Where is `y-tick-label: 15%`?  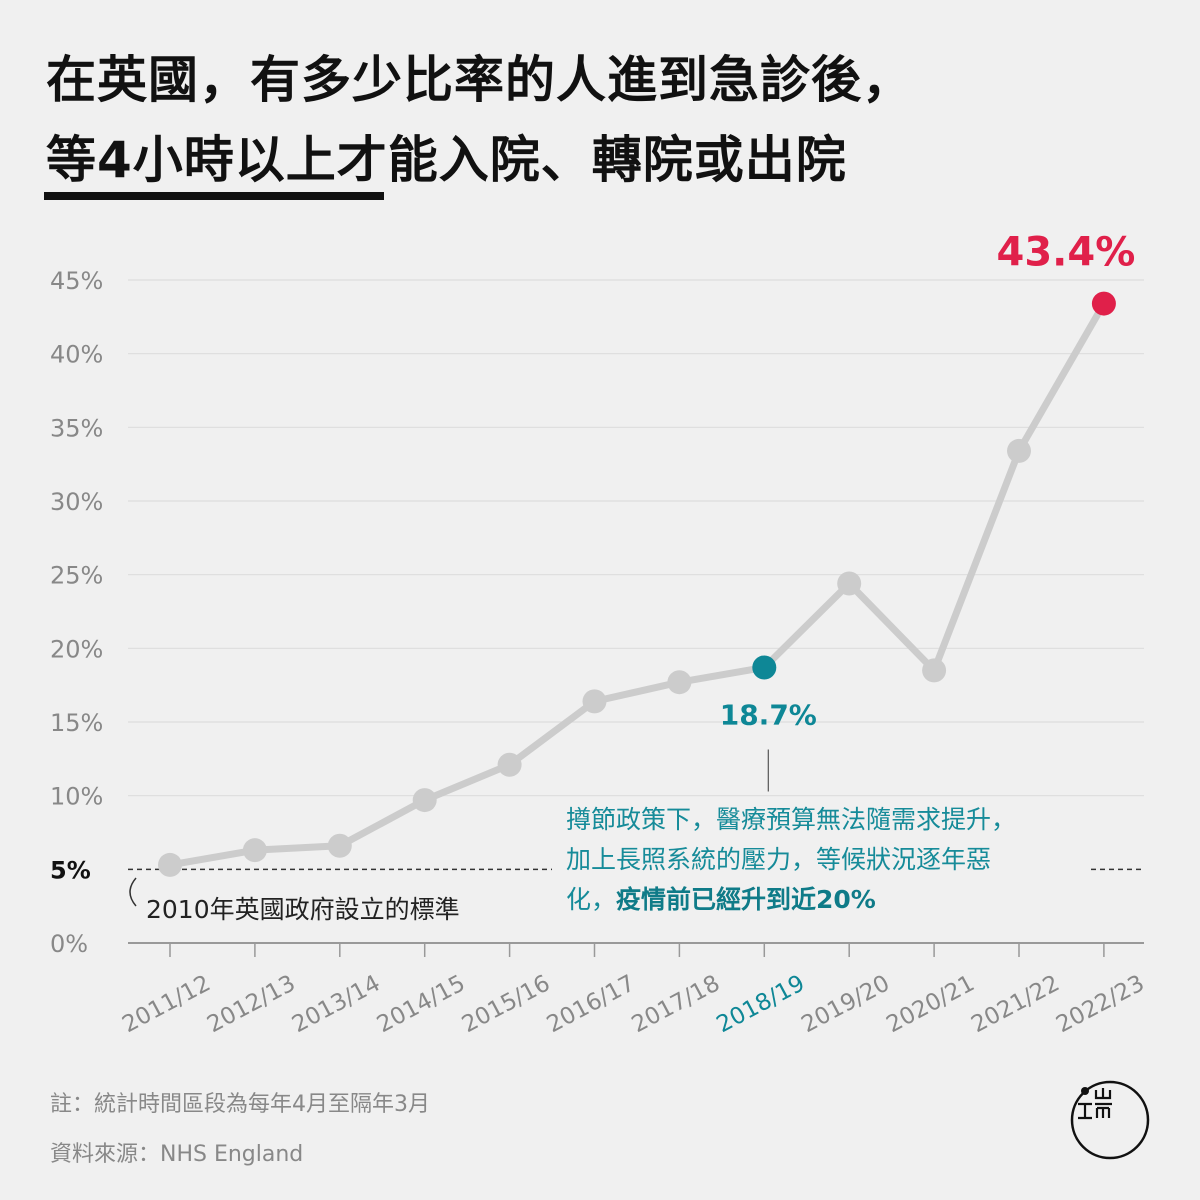 y-tick-label: 15% is located at coordinates (76, 723).